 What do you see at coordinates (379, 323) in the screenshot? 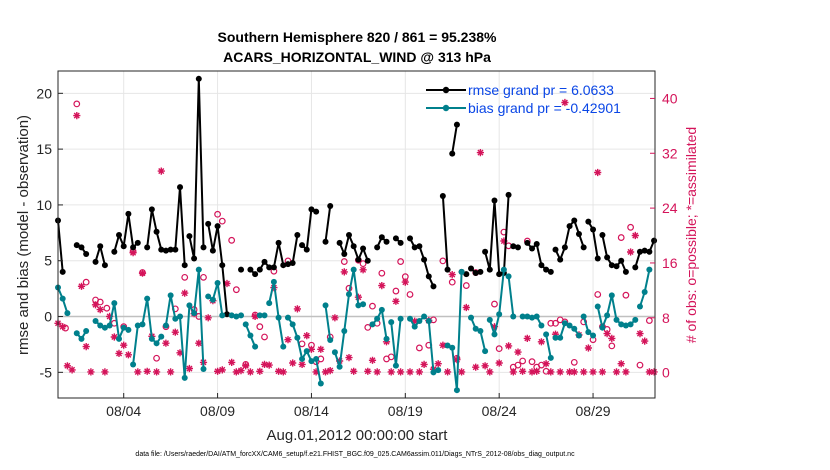
I see `bias-line-segment` at bounding box center [379, 323].